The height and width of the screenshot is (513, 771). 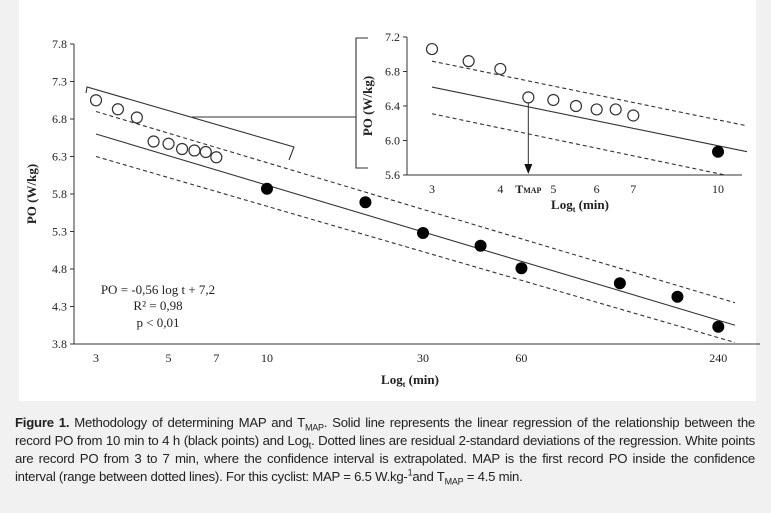 I want to click on y-tick-label: 7.3, so click(x=59, y=82).